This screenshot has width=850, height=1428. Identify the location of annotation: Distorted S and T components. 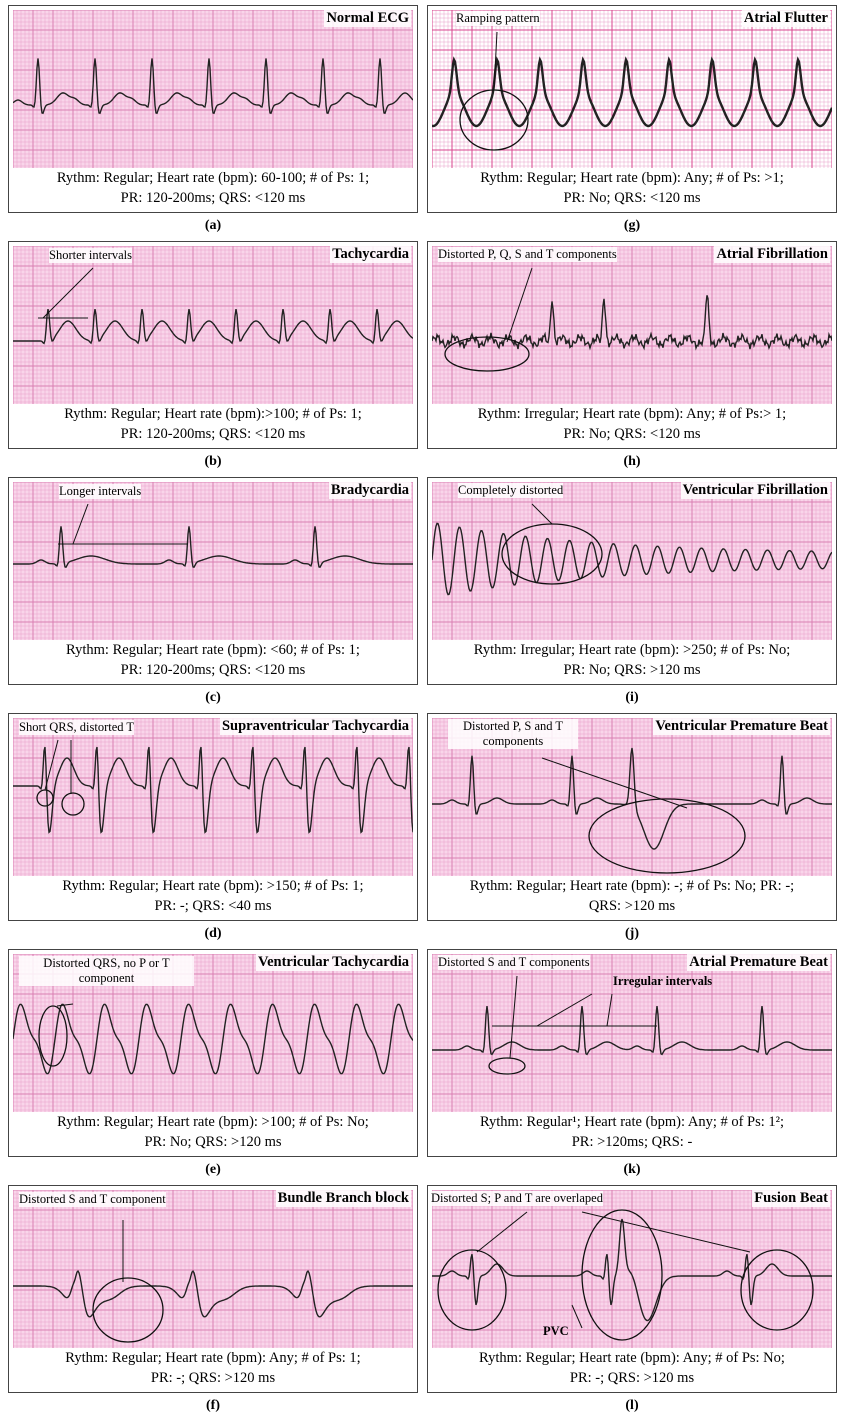
(514, 962).